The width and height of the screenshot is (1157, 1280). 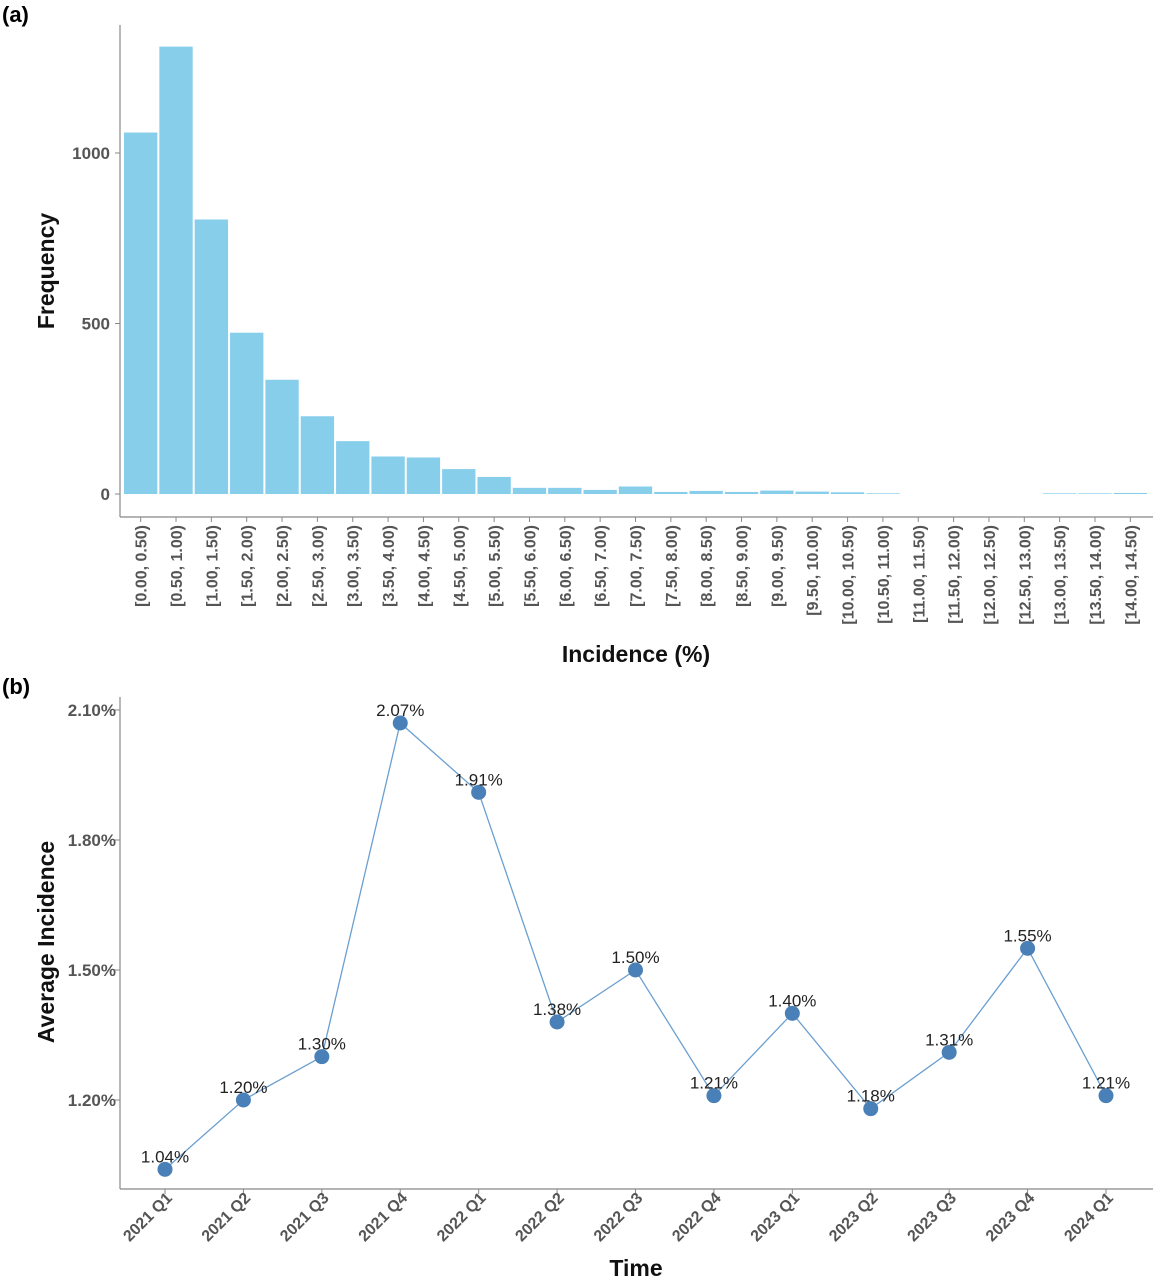 I want to click on line-x-tick-label: 2023 Q3, so click(x=932, y=1217).